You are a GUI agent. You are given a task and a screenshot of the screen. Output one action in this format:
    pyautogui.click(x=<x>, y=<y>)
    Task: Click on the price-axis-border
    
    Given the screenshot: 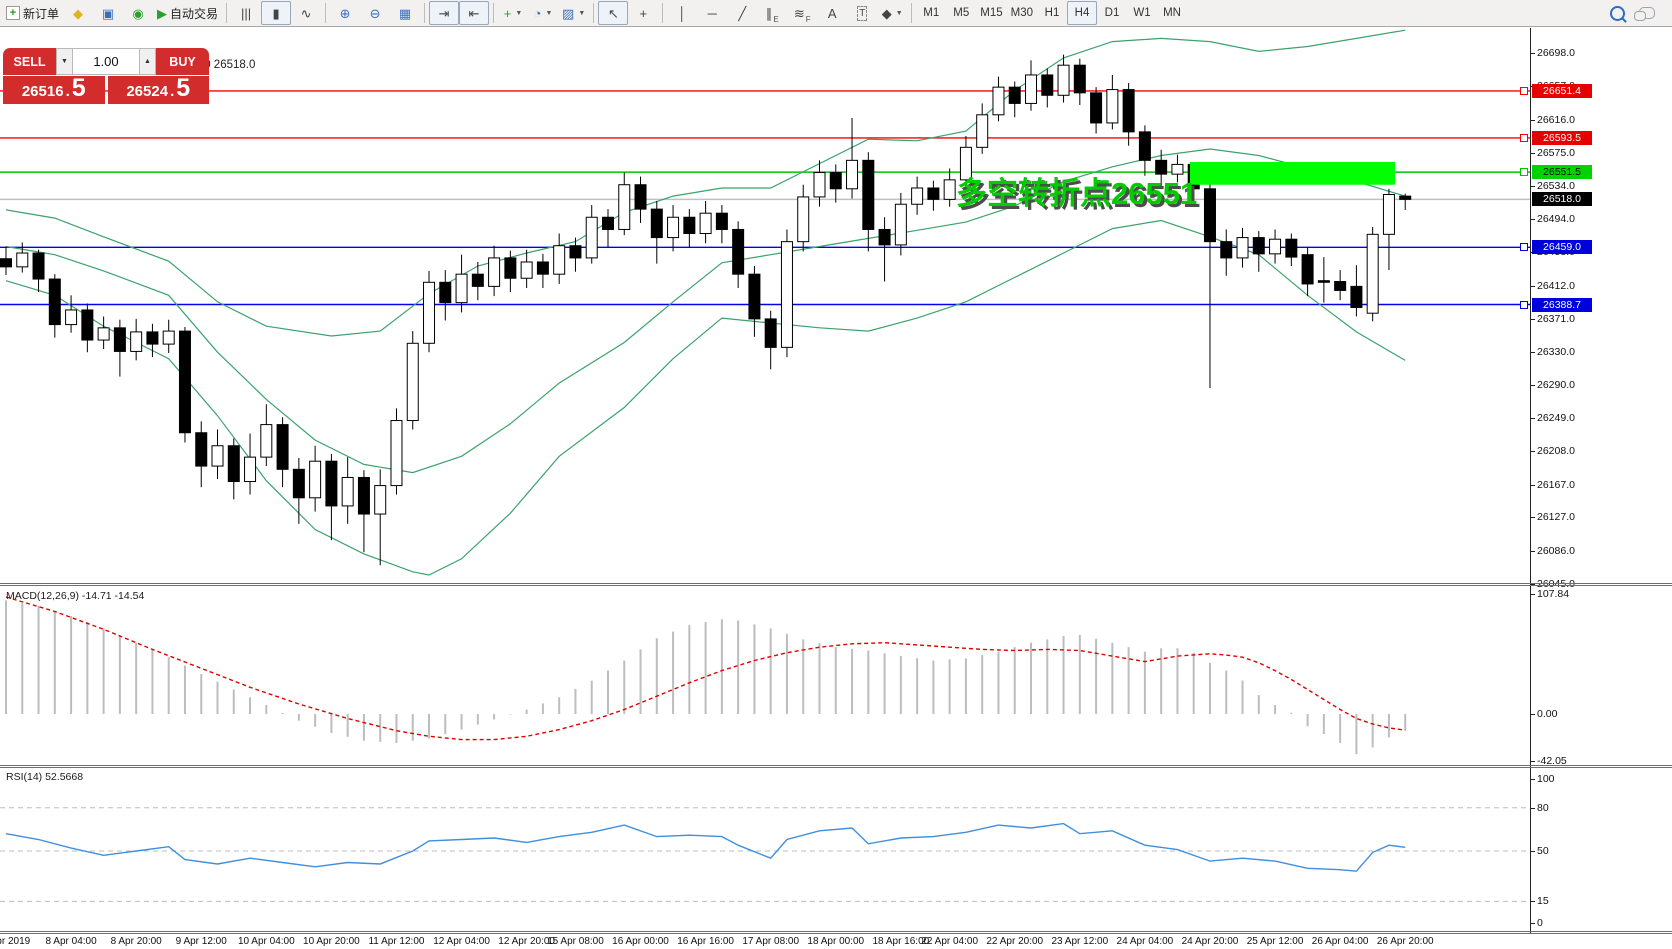 What is the action you would take?
    pyautogui.click(x=1530, y=480)
    